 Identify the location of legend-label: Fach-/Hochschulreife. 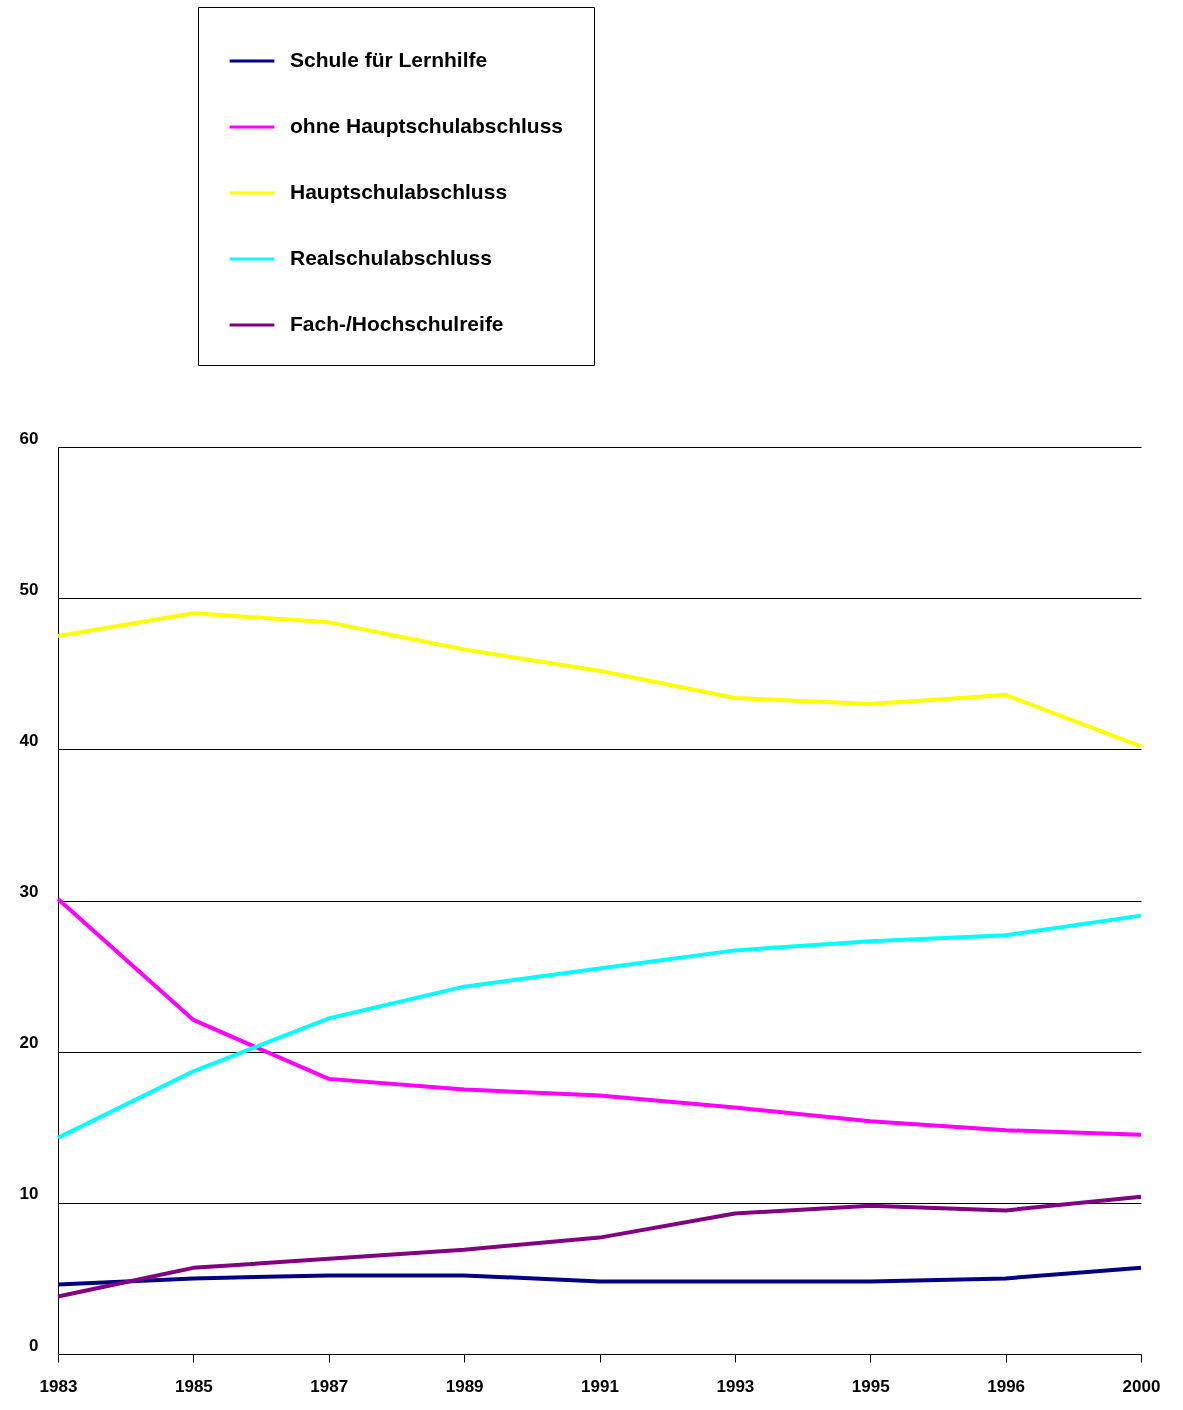
(397, 323).